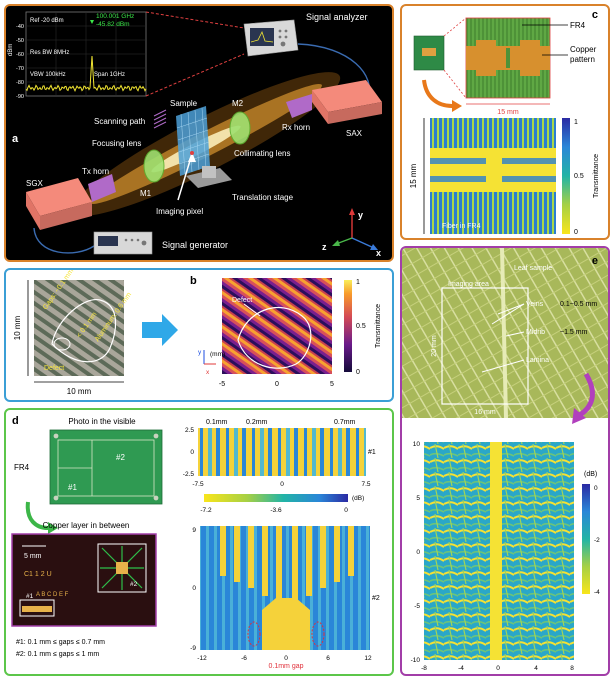  What do you see at coordinates (193, 281) in the screenshot?
I see `panel-b-label: b` at bounding box center [193, 281].